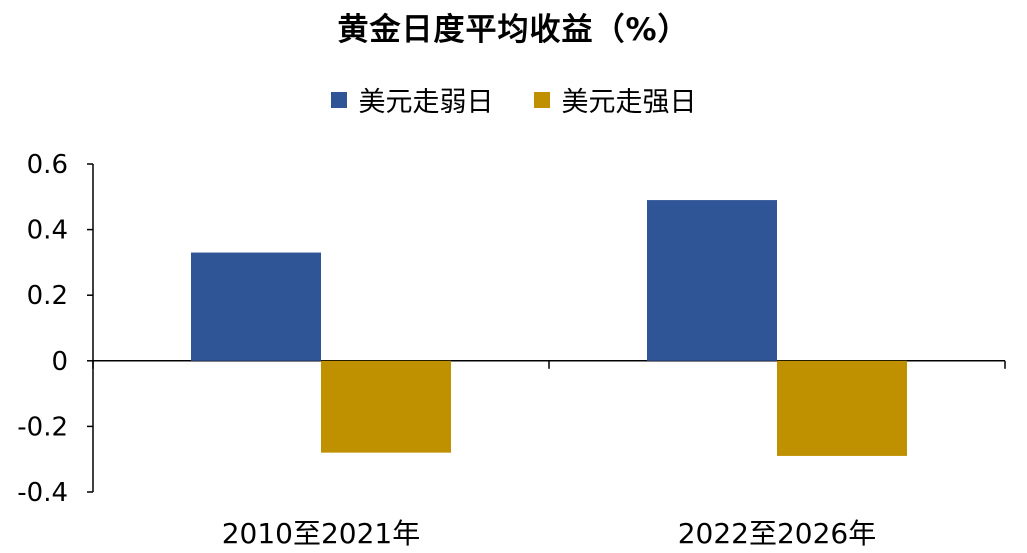  I want to click on legend-label-weak-dollar: 美元走弱日, so click(426, 102).